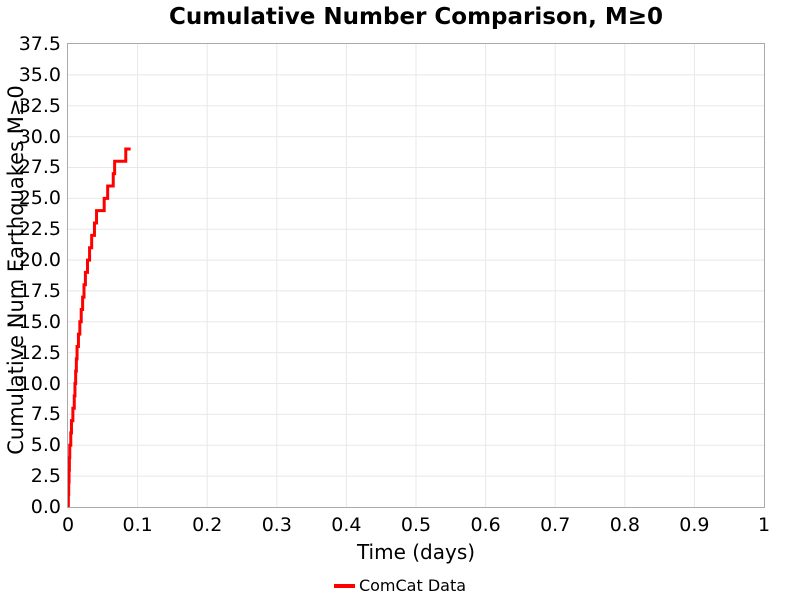 This screenshot has height=600, width=800. I want to click on y-tick-label: 0.0, so click(45, 507).